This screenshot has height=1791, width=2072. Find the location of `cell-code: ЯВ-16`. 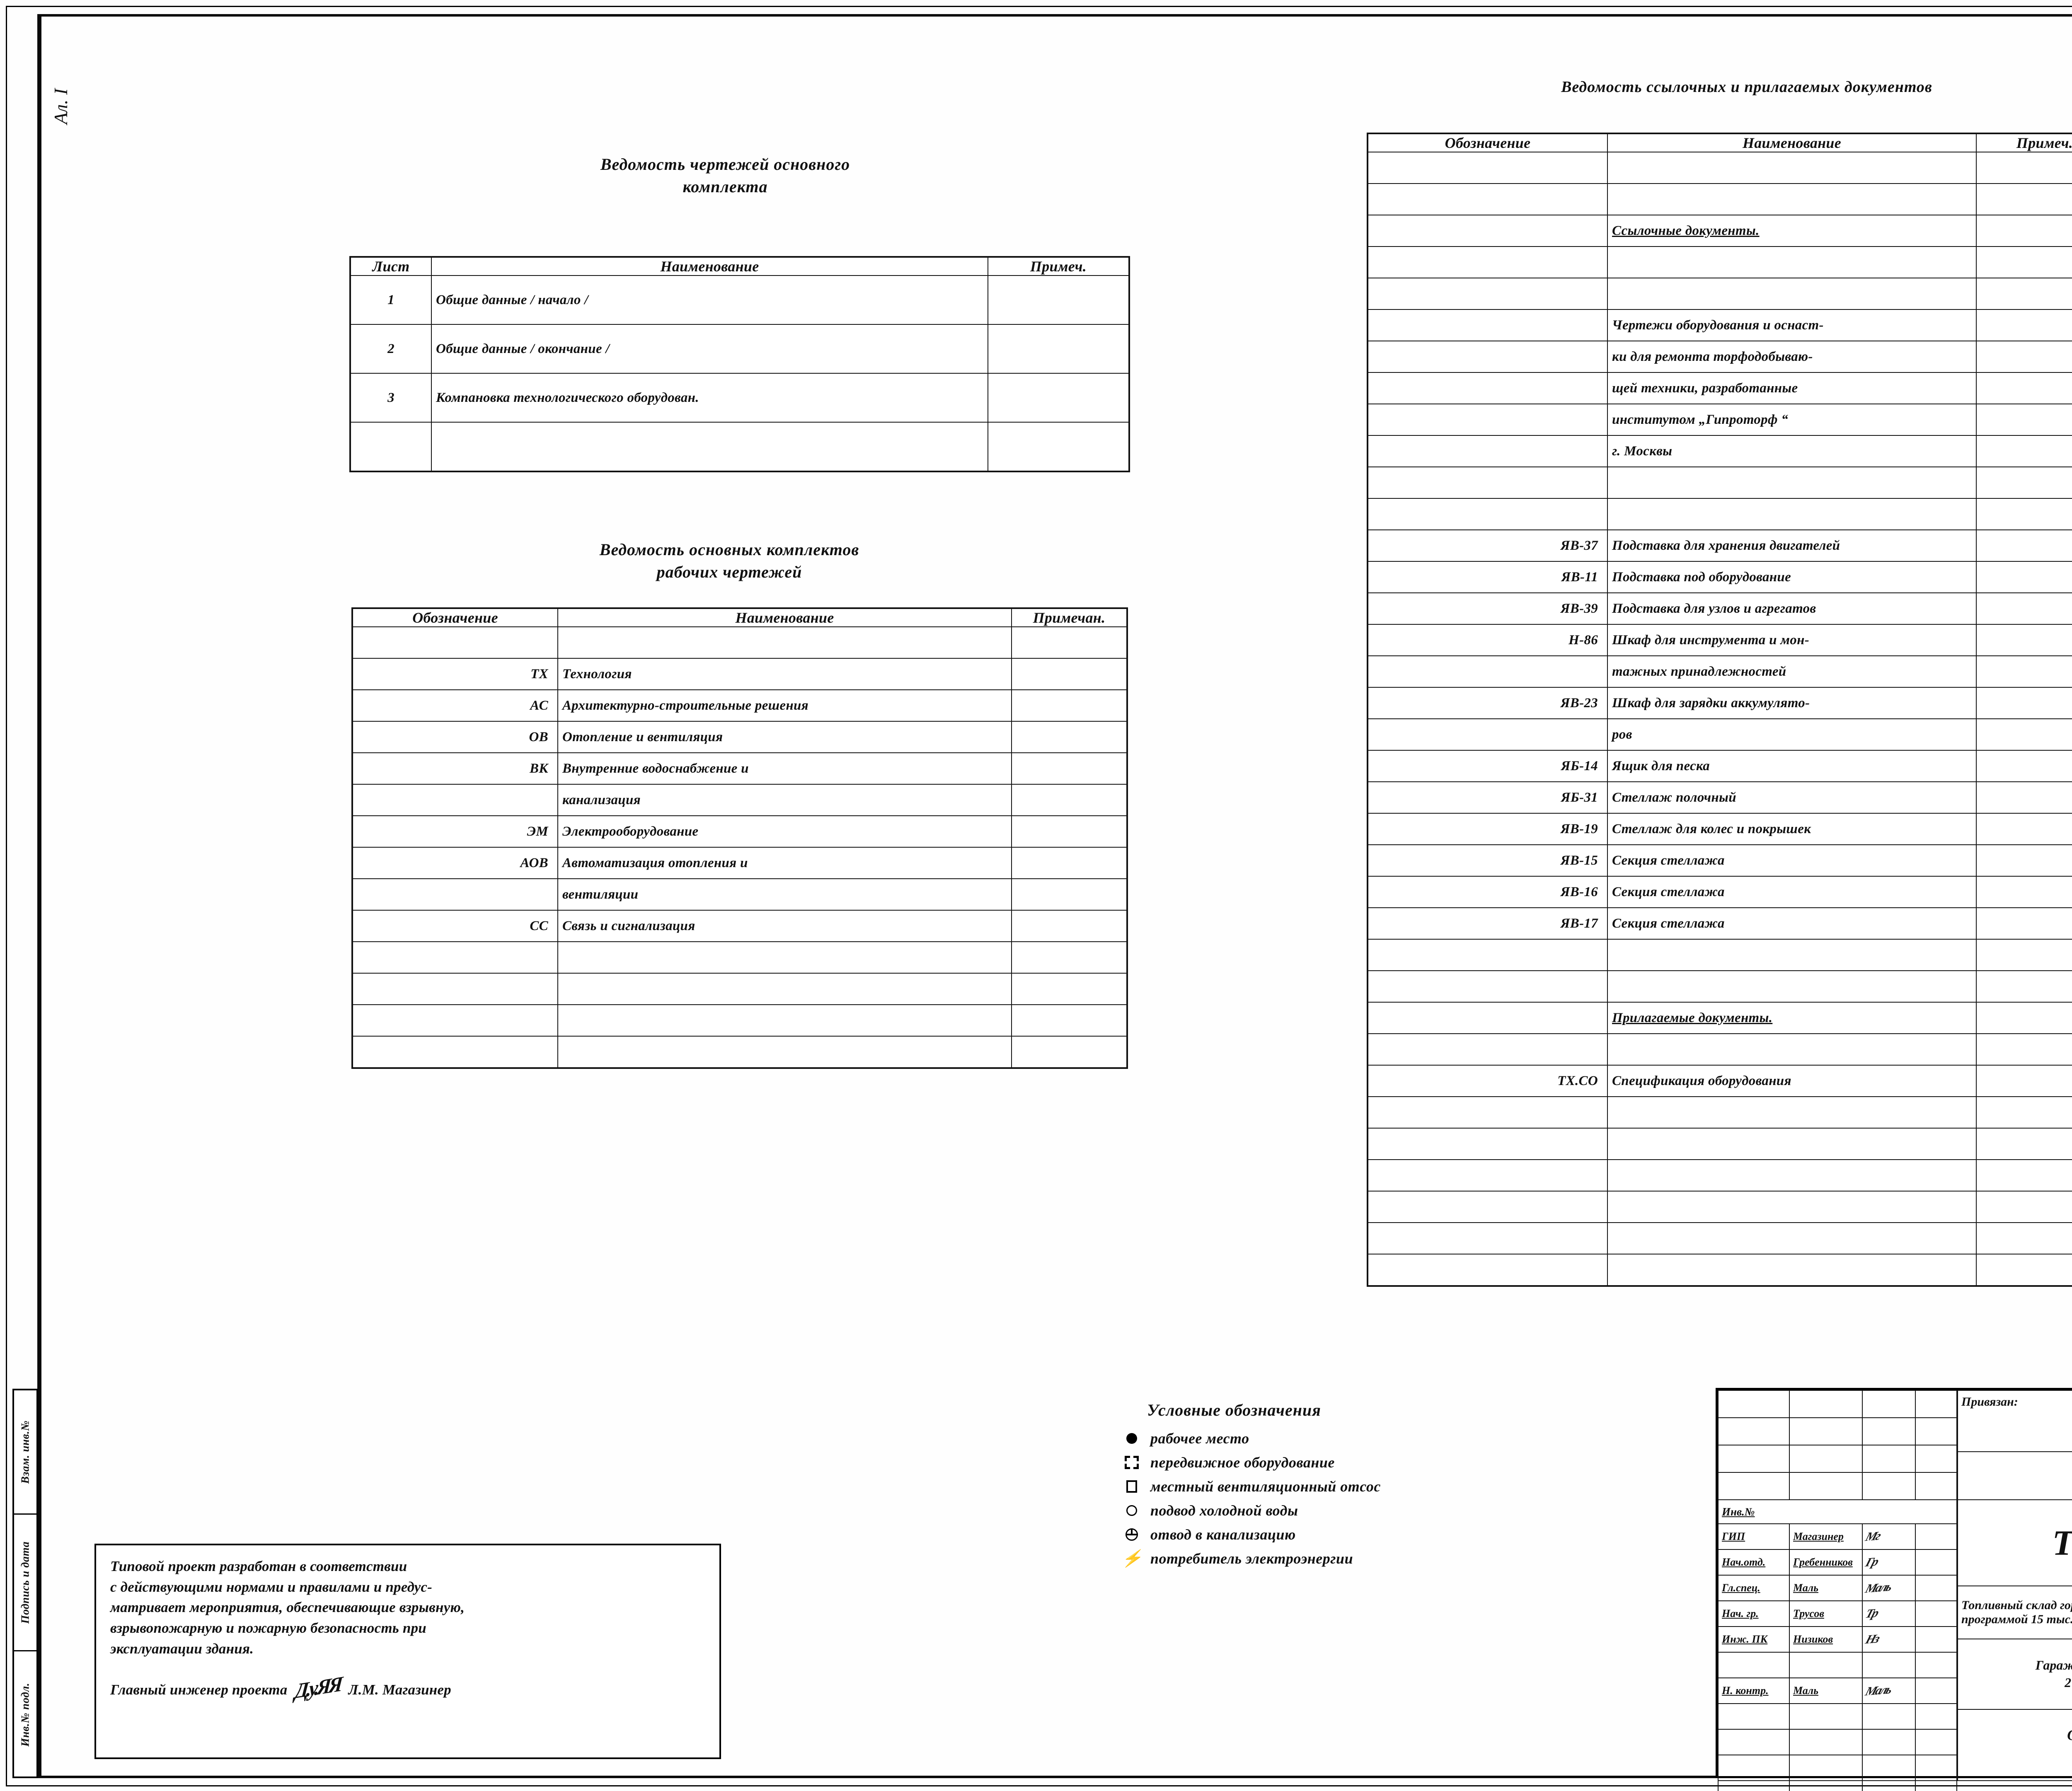

cell-code: ЯВ-16 is located at coordinates (1488, 892).